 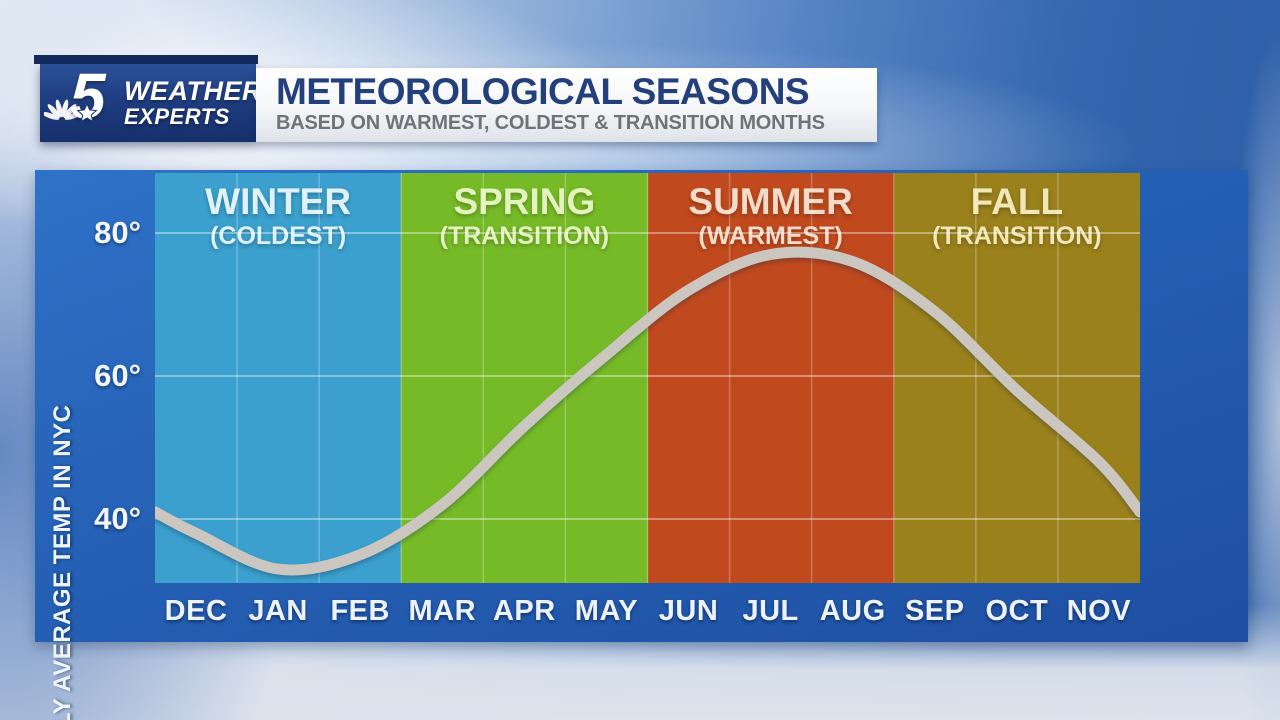 What do you see at coordinates (934, 610) in the screenshot?
I see `x-axis-month-label: SEP` at bounding box center [934, 610].